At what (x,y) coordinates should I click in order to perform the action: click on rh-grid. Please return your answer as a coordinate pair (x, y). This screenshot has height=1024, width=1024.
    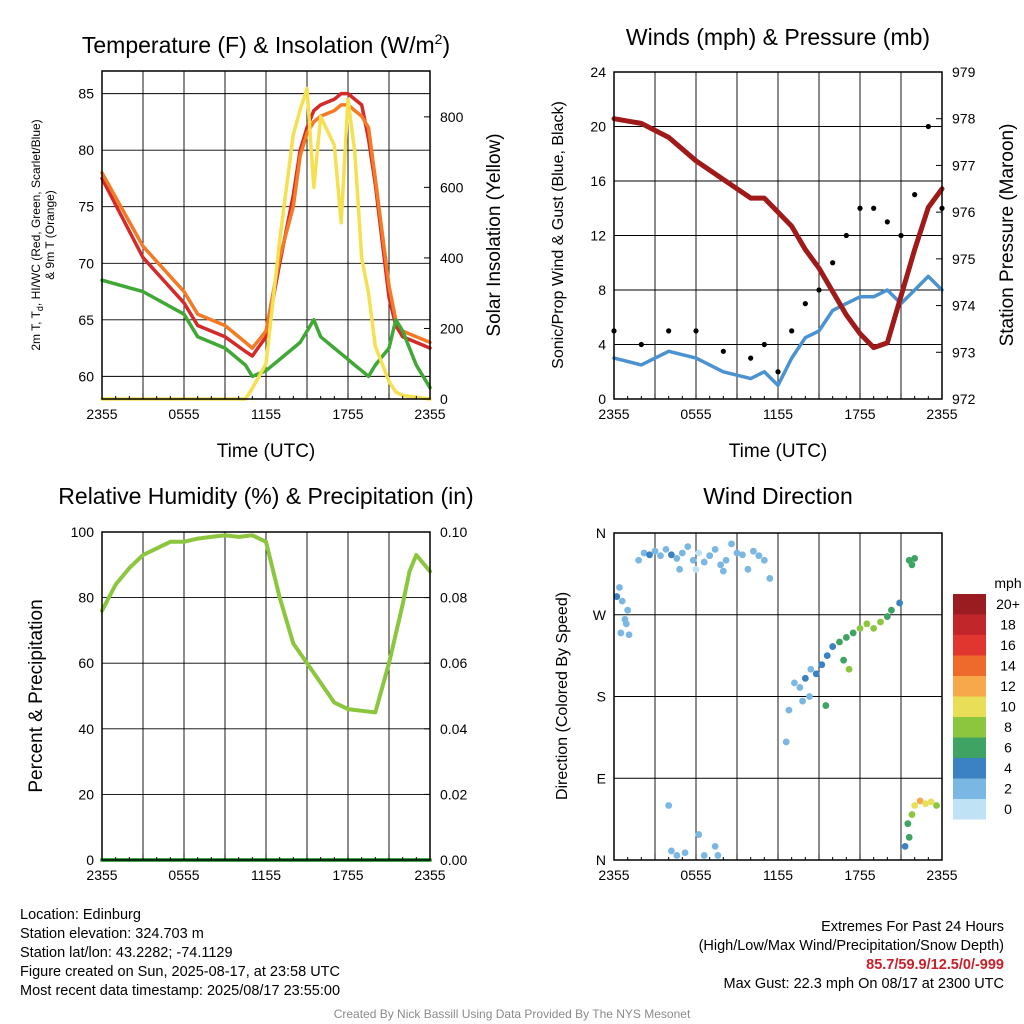
    Looking at the image, I should click on (266, 696).